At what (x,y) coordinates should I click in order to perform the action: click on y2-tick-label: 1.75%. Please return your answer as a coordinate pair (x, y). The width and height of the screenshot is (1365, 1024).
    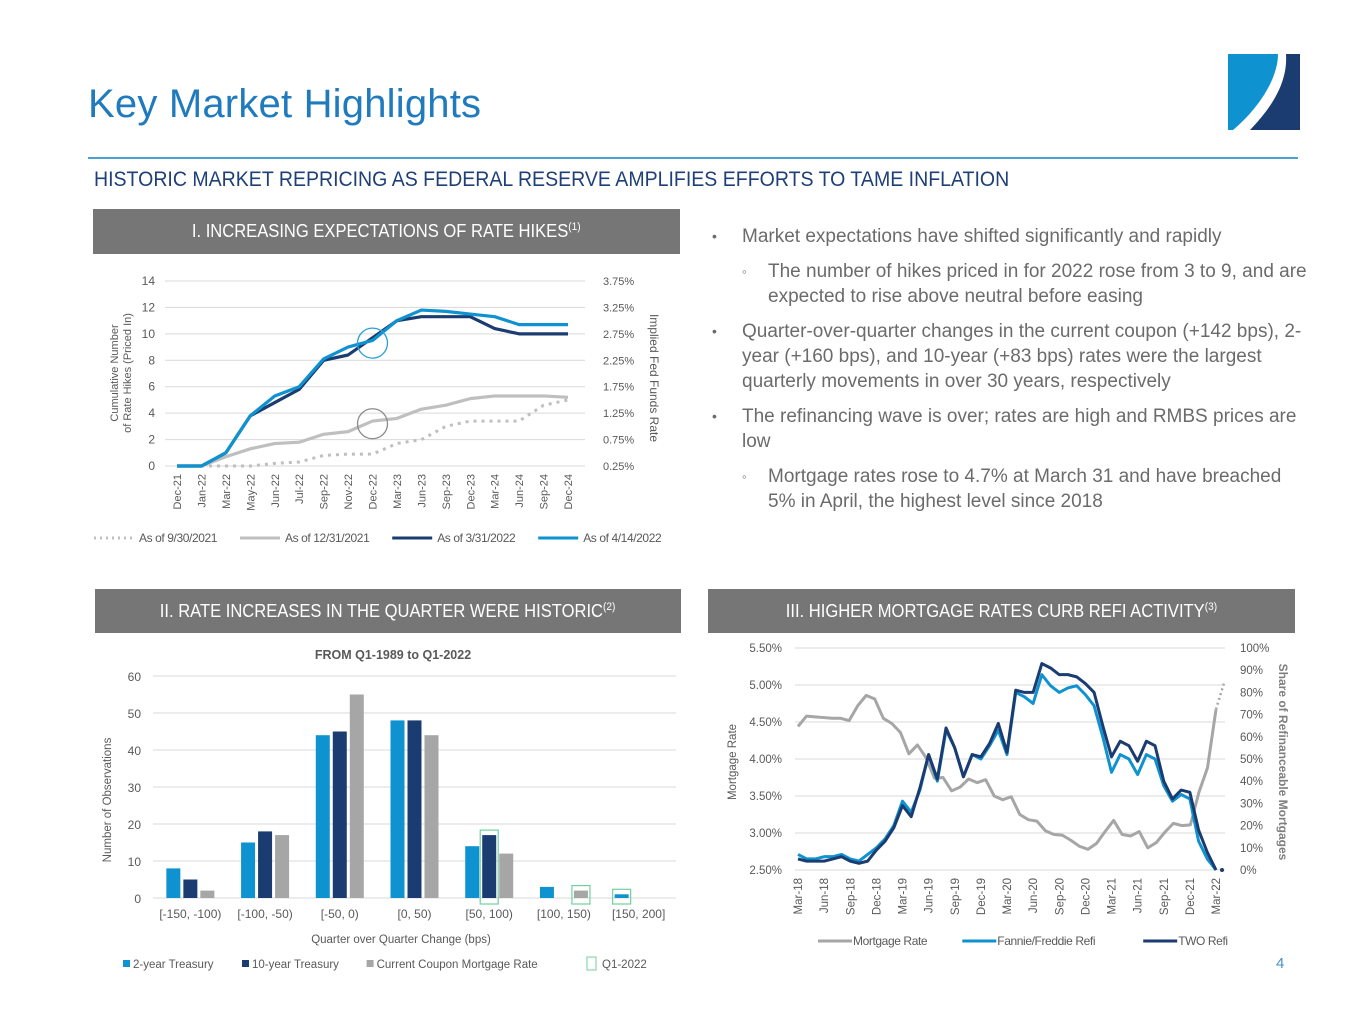
    Looking at the image, I should click on (618, 388).